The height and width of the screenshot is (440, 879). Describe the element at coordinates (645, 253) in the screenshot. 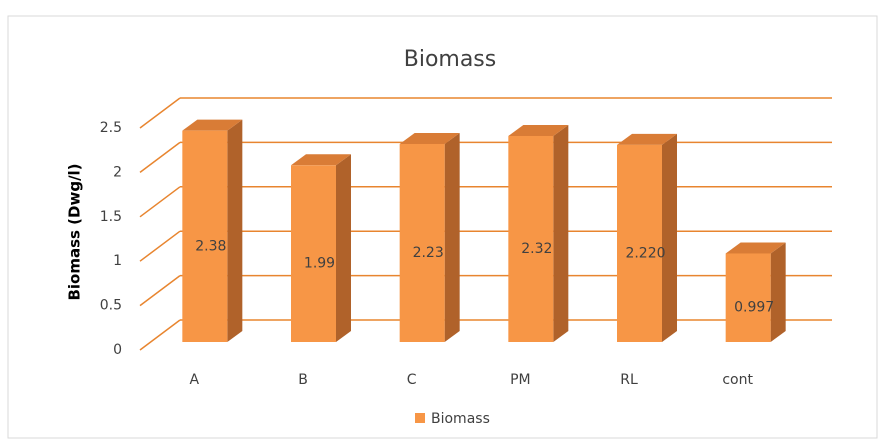

I see `data-label: 2.220` at that location.